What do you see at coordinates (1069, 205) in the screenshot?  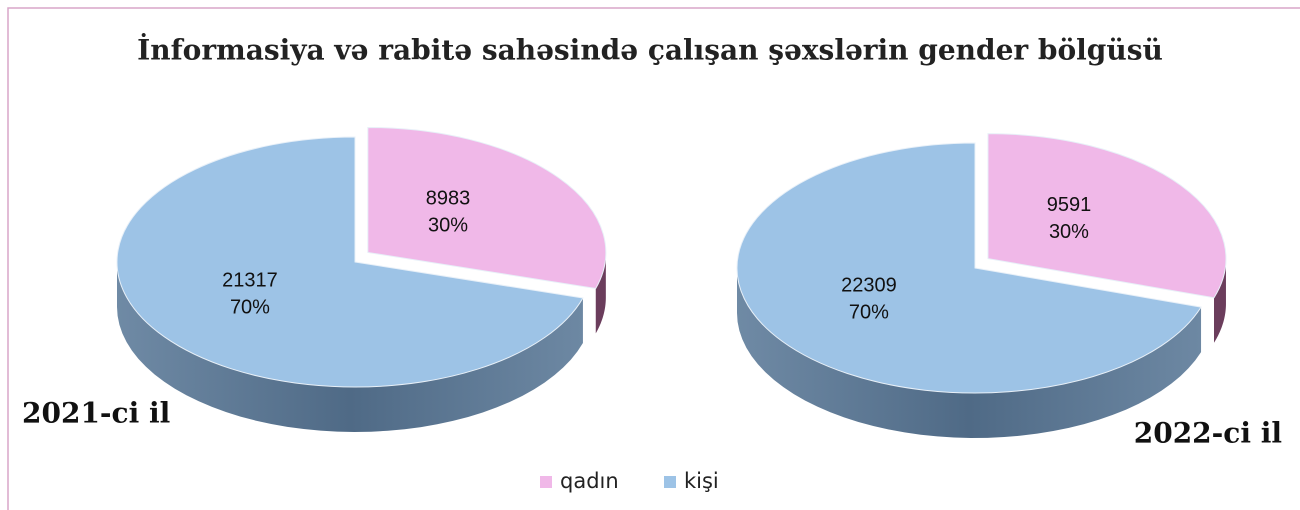 I see `data-label: 9591` at bounding box center [1069, 205].